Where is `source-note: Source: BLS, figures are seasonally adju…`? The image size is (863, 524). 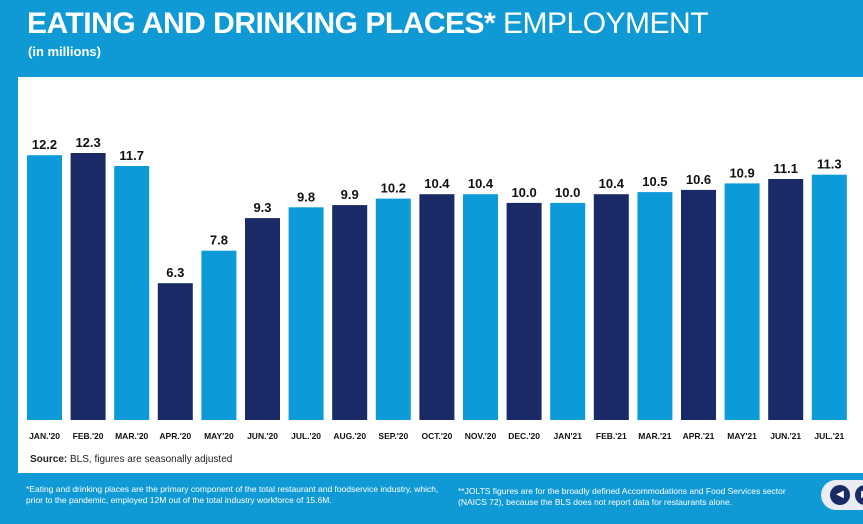 source-note: Source: BLS, figures are seasonally adju… is located at coordinates (131, 459).